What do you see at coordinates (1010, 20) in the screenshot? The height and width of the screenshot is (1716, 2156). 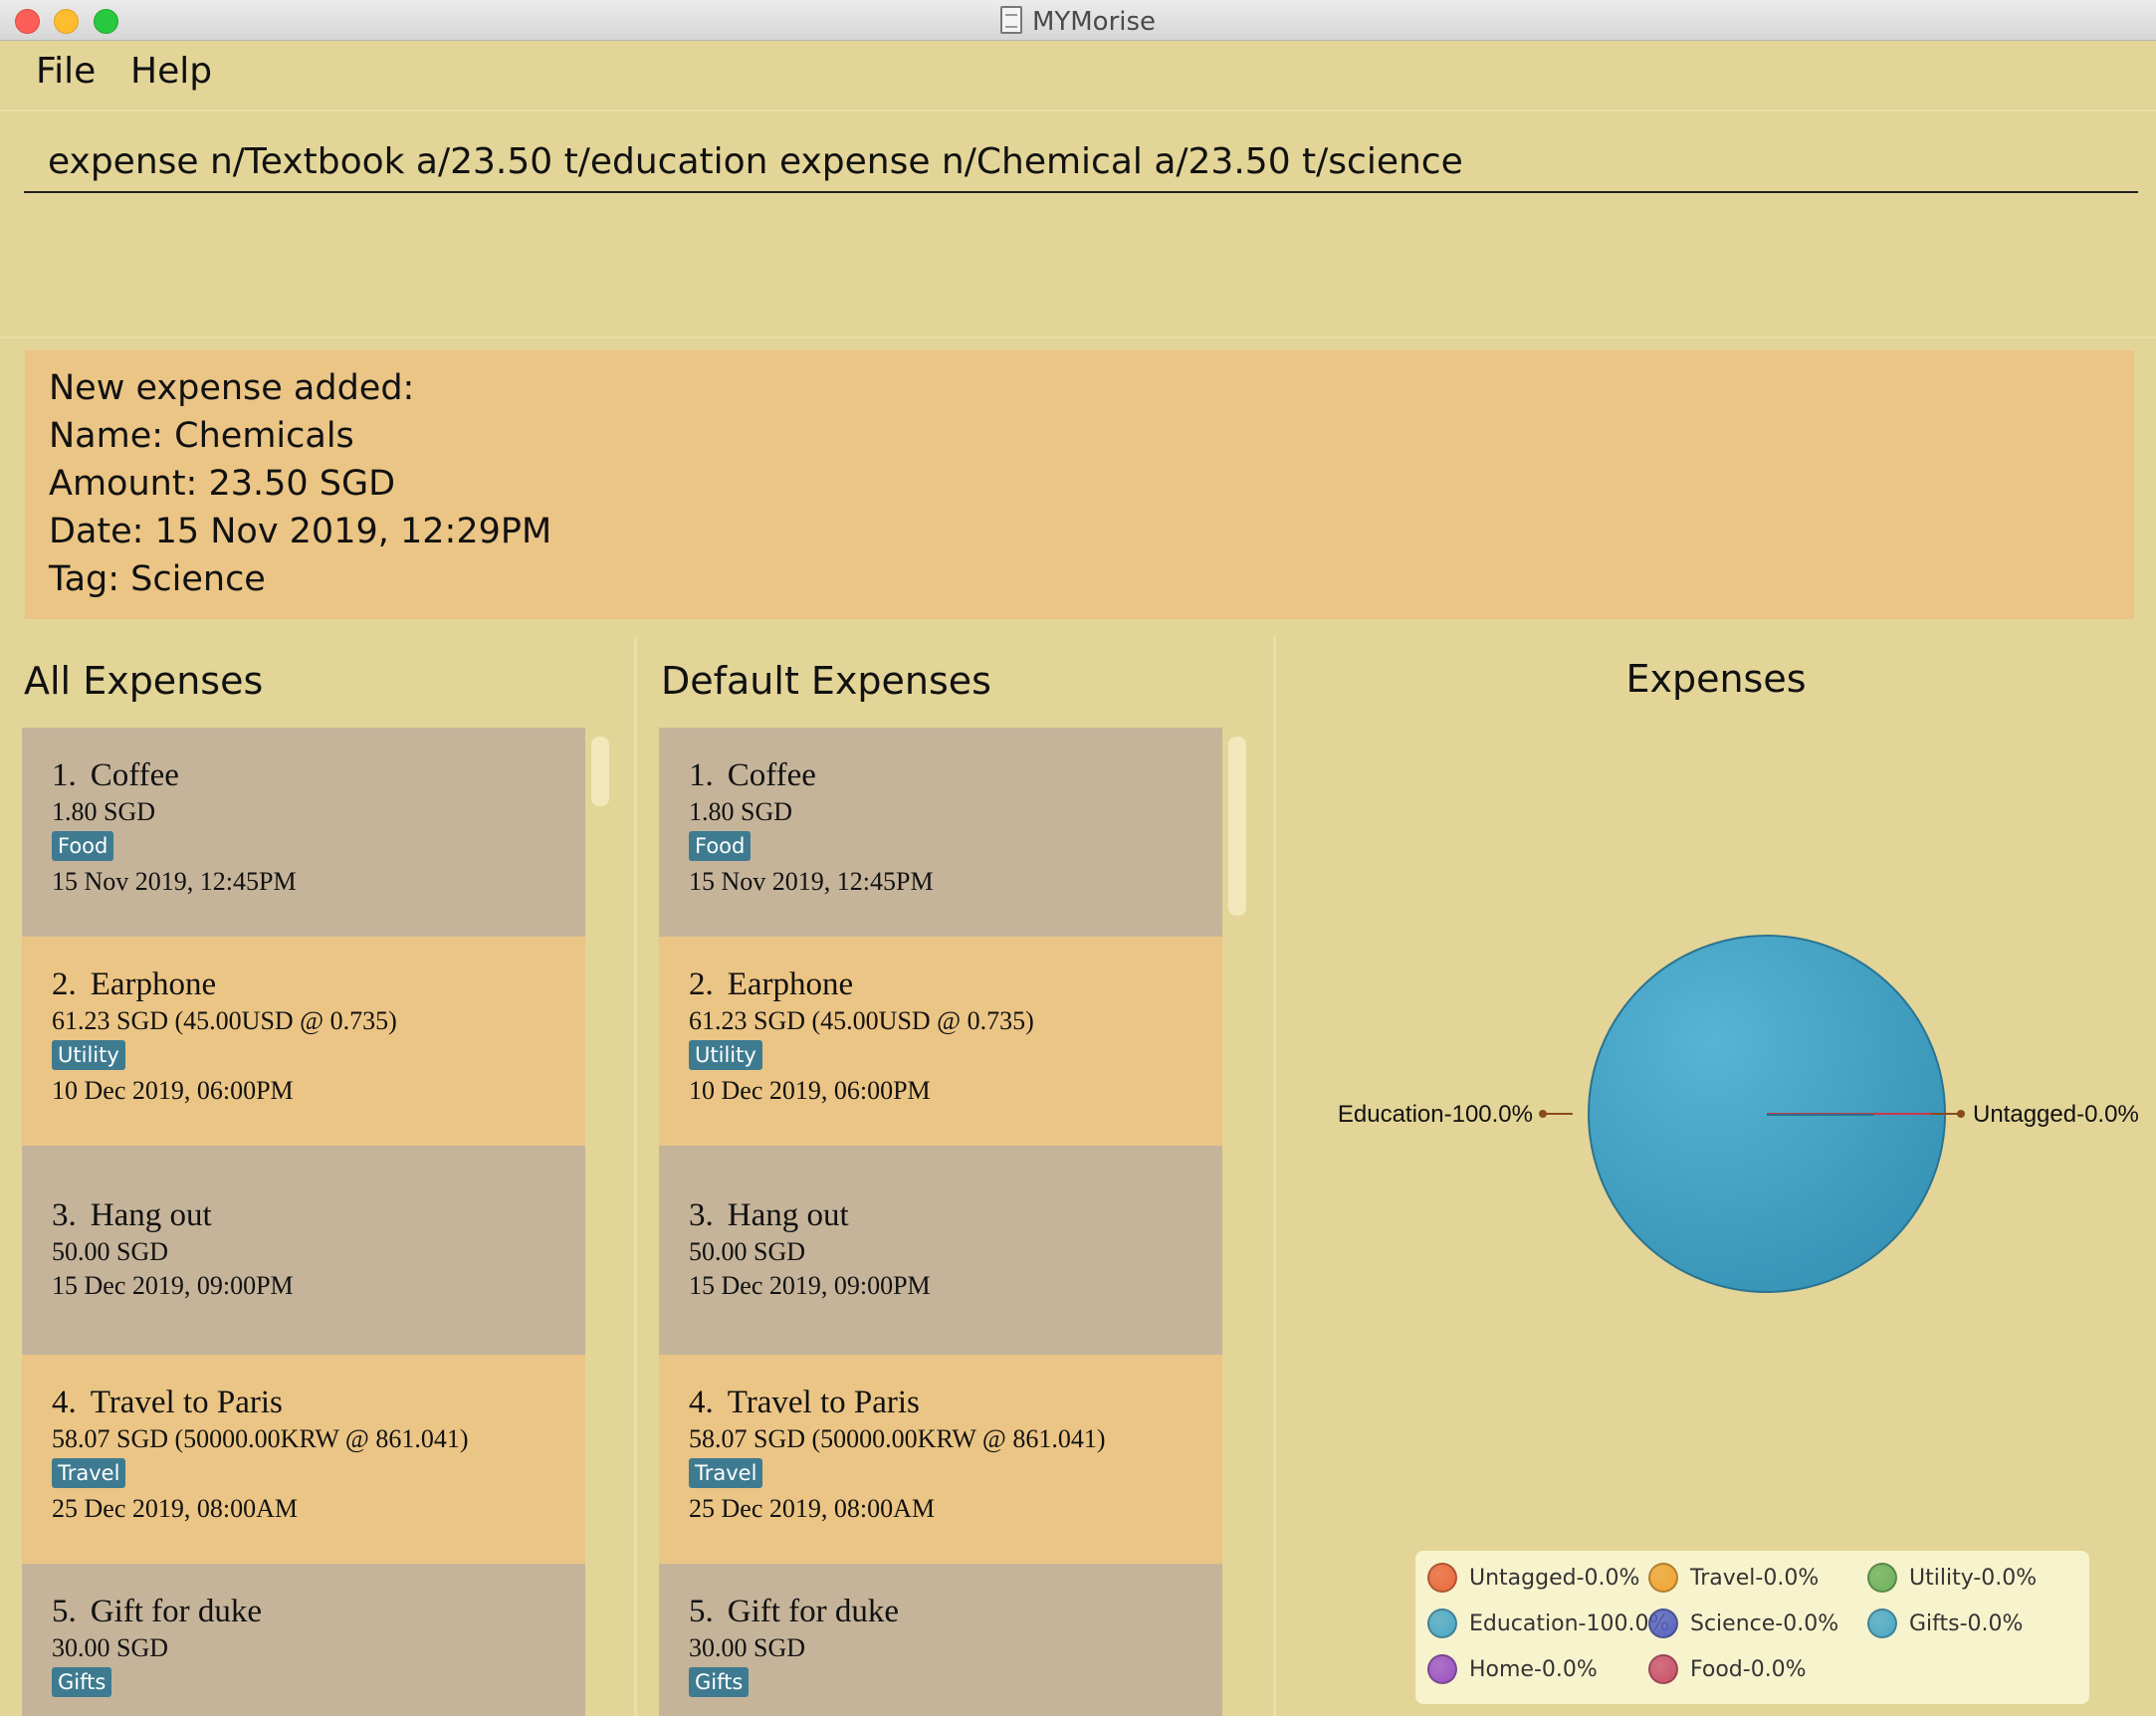 I see `document-icon` at bounding box center [1010, 20].